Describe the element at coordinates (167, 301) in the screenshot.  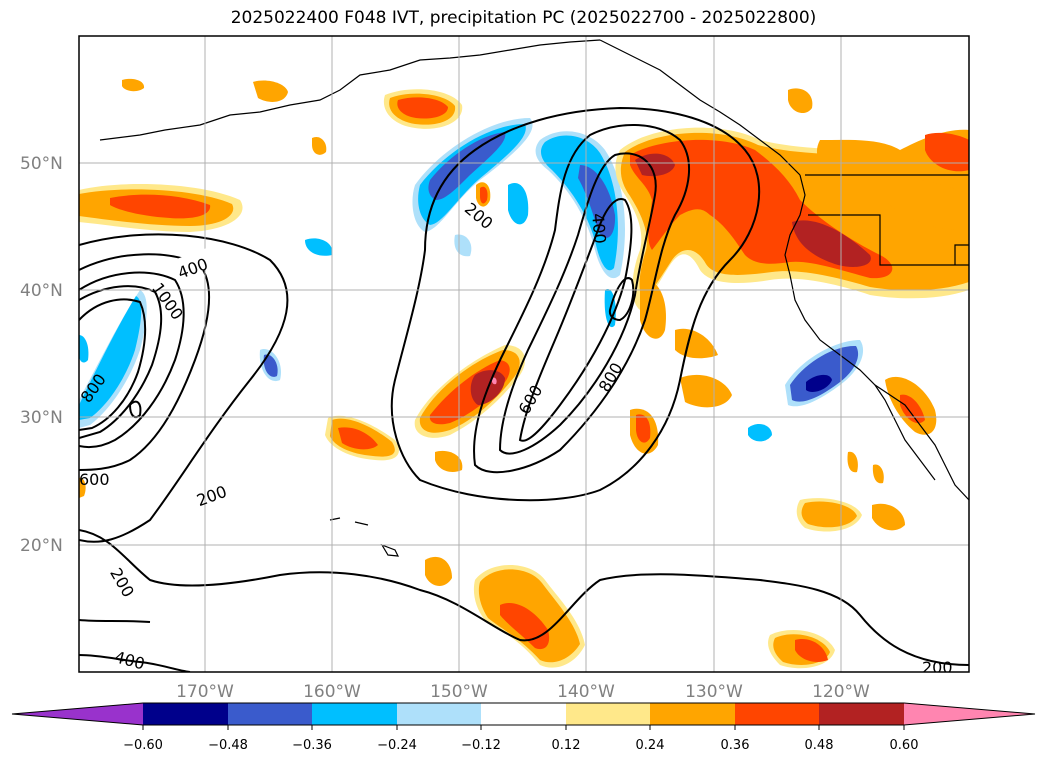
I see `contour-label-1000: 1000` at that location.